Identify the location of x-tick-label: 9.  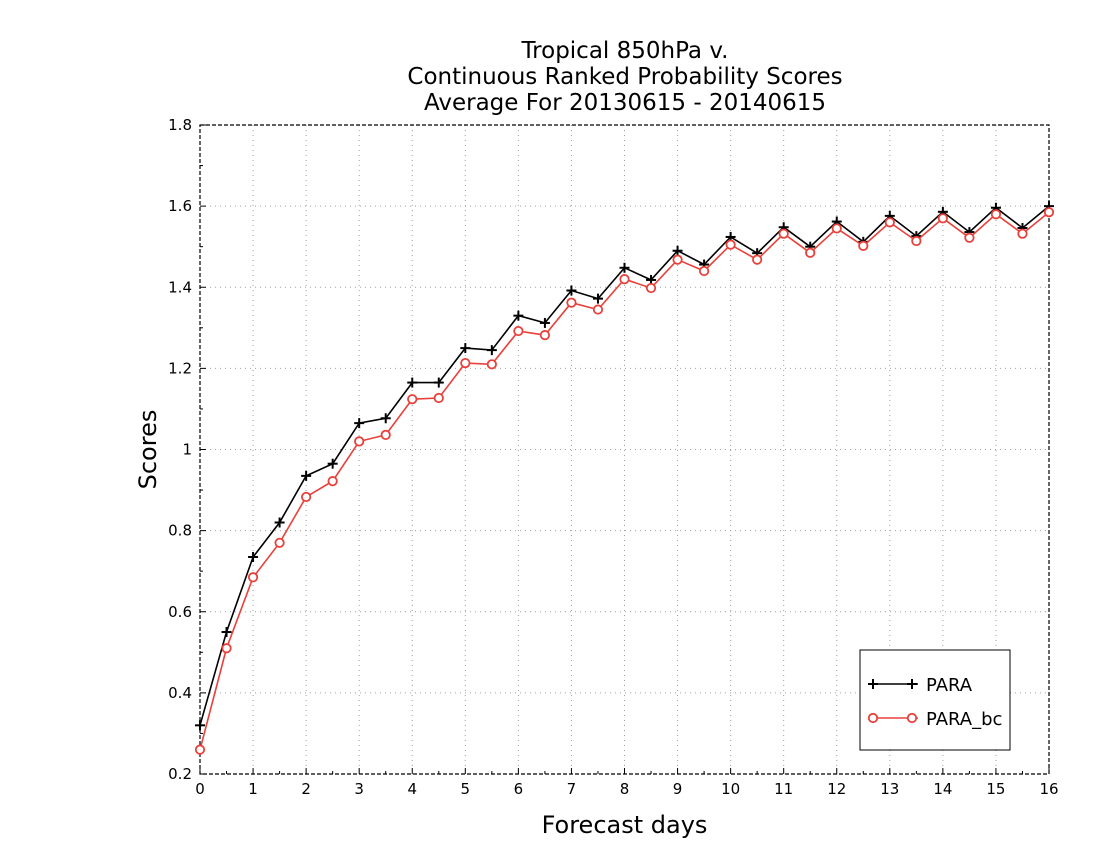
(678, 789).